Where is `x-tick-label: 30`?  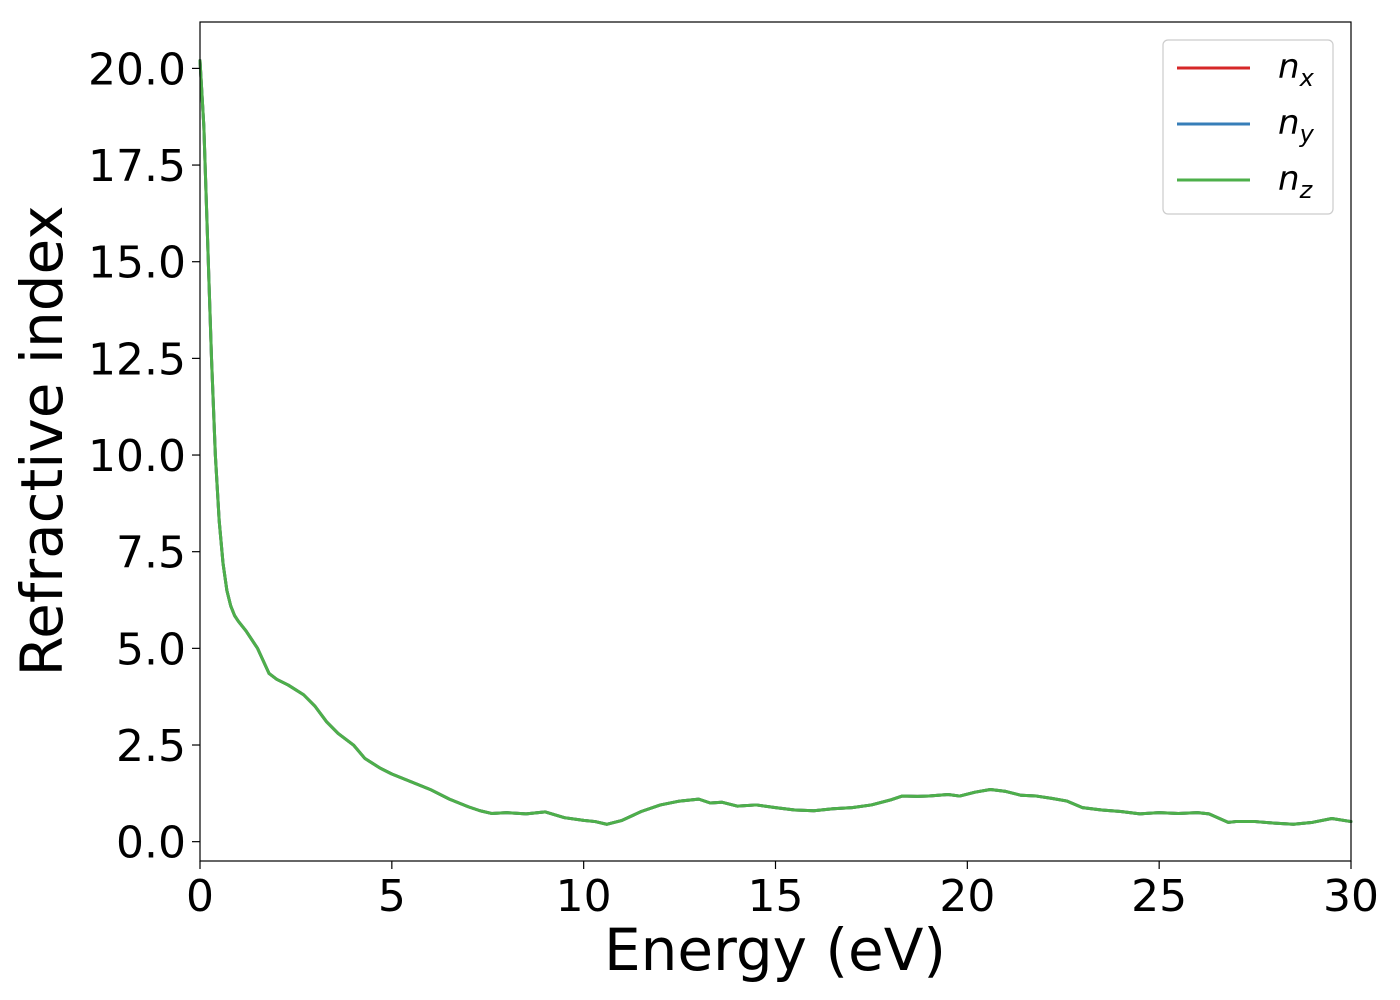 x-tick-label: 30 is located at coordinates (1351, 896).